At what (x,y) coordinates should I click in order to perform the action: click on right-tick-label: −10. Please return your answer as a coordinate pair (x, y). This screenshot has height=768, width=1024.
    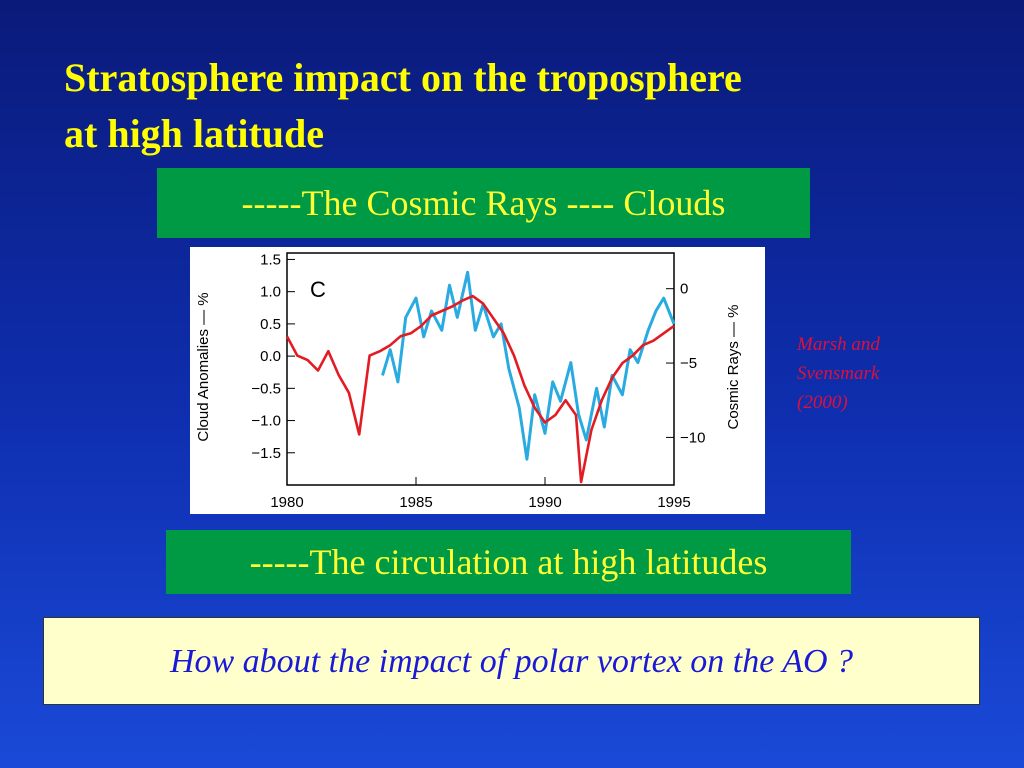
    Looking at the image, I should click on (692, 437).